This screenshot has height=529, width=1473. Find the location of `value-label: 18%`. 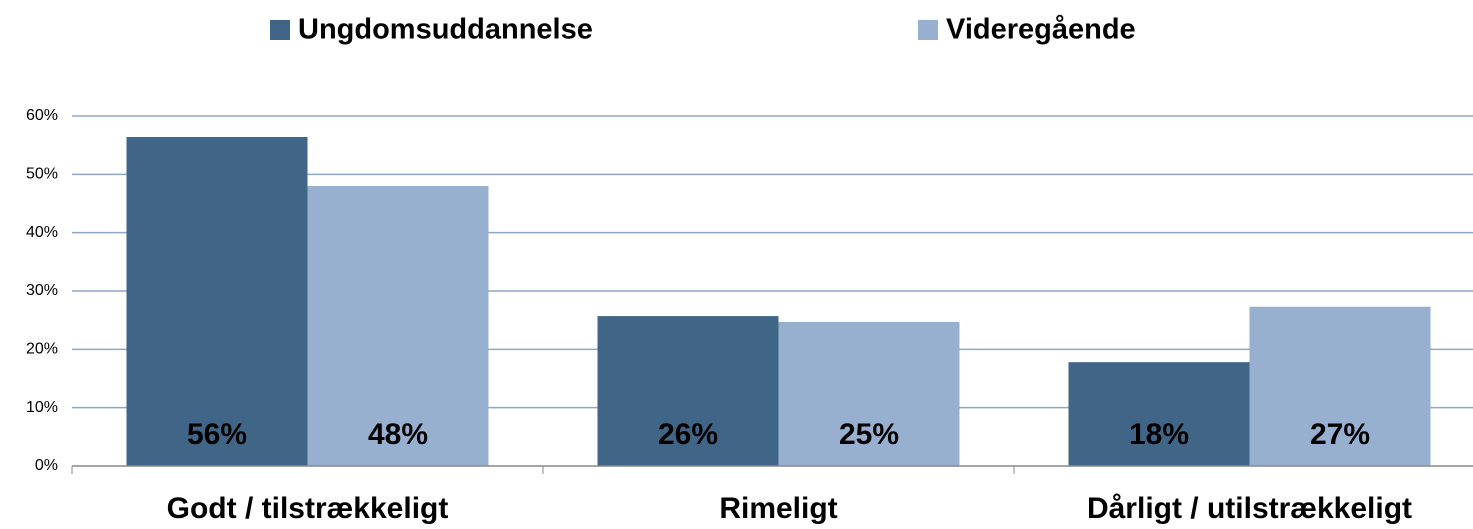

value-label: 18% is located at coordinates (1159, 434).